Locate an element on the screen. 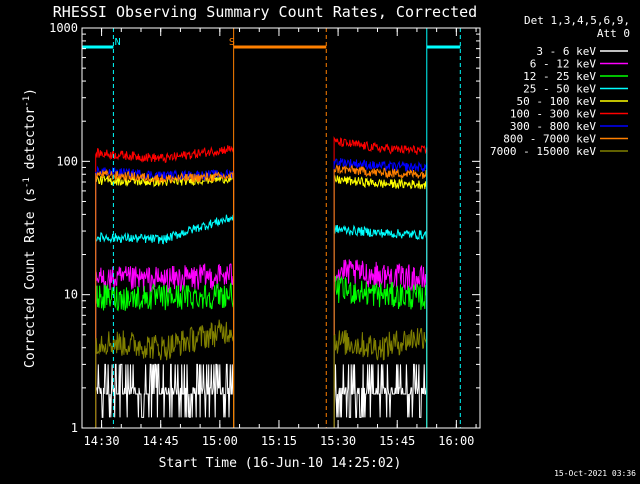 Image resolution: width=640 pixels, height=484 pixels. legend-entry-label: 7000 - 15000 keV is located at coordinates (543, 151).